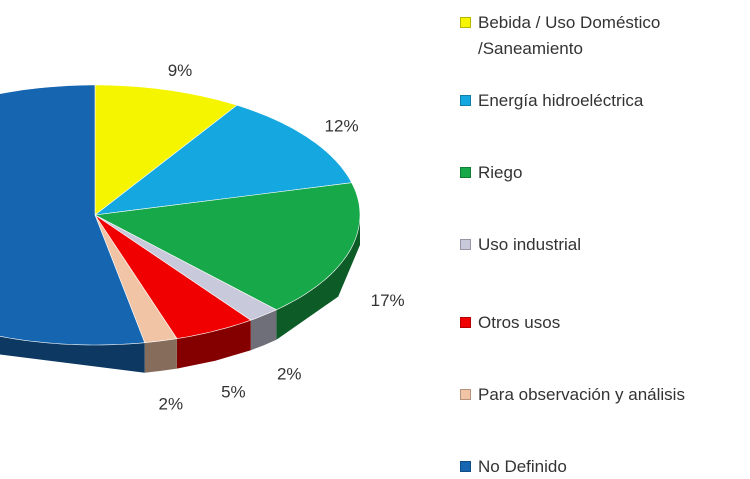 This screenshot has height=479, width=750. What do you see at coordinates (500, 172) in the screenshot?
I see `legend-label: Riego` at bounding box center [500, 172].